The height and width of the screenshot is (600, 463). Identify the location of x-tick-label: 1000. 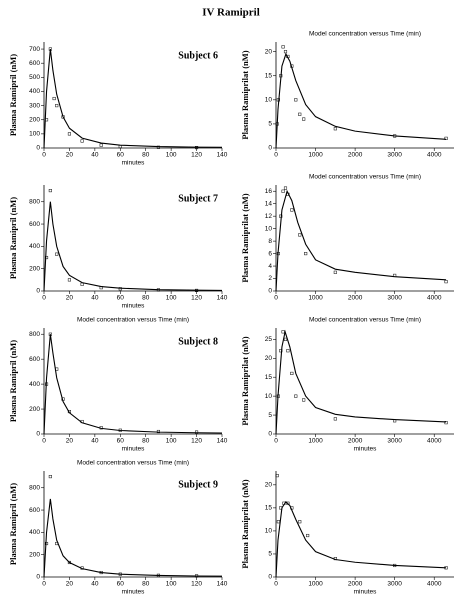
(315, 155).